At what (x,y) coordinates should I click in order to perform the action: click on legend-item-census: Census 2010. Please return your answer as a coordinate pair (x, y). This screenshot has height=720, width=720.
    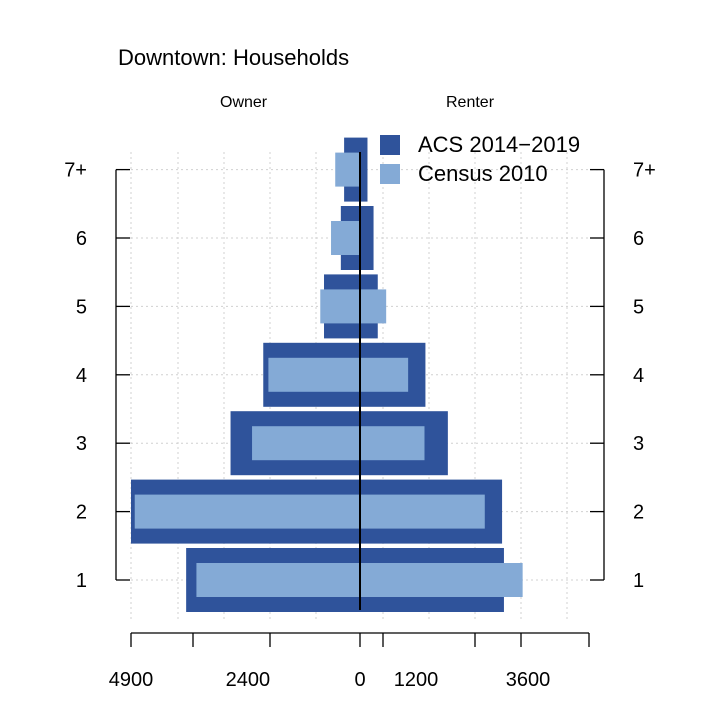
    Looking at the image, I should click on (480, 173).